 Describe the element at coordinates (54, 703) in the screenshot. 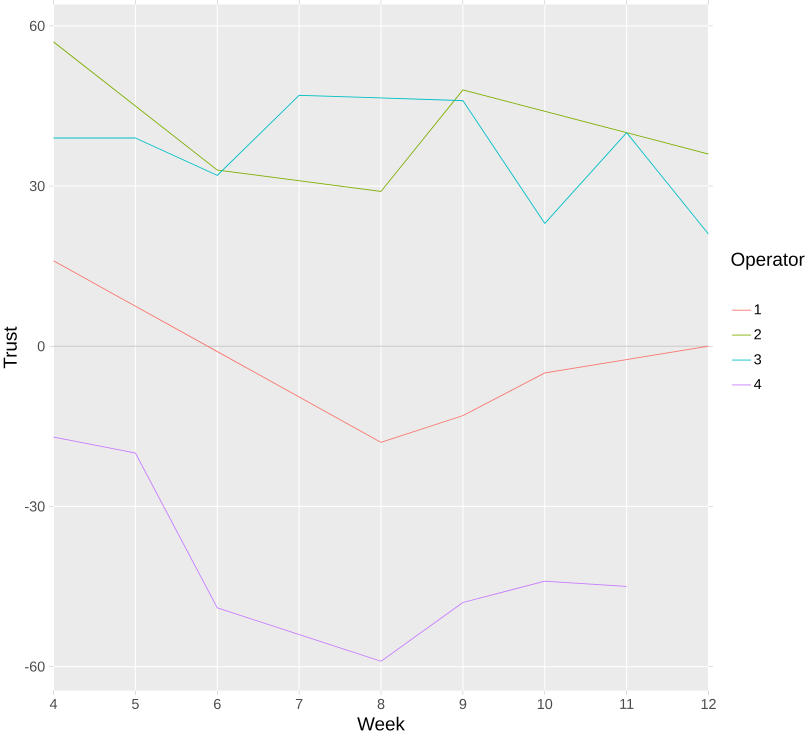

I see `x-tick-label: 4` at that location.